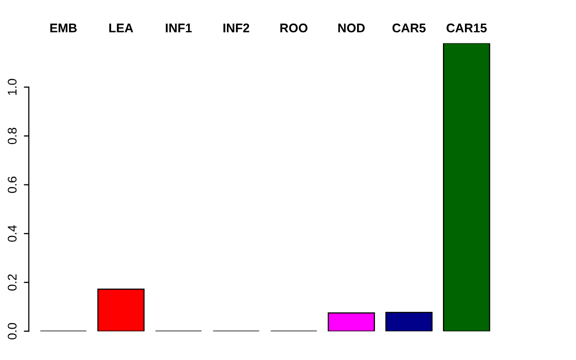 This screenshot has width=576, height=360. What do you see at coordinates (12, 331) in the screenshot?
I see `y-tick-label: 0.0` at bounding box center [12, 331].